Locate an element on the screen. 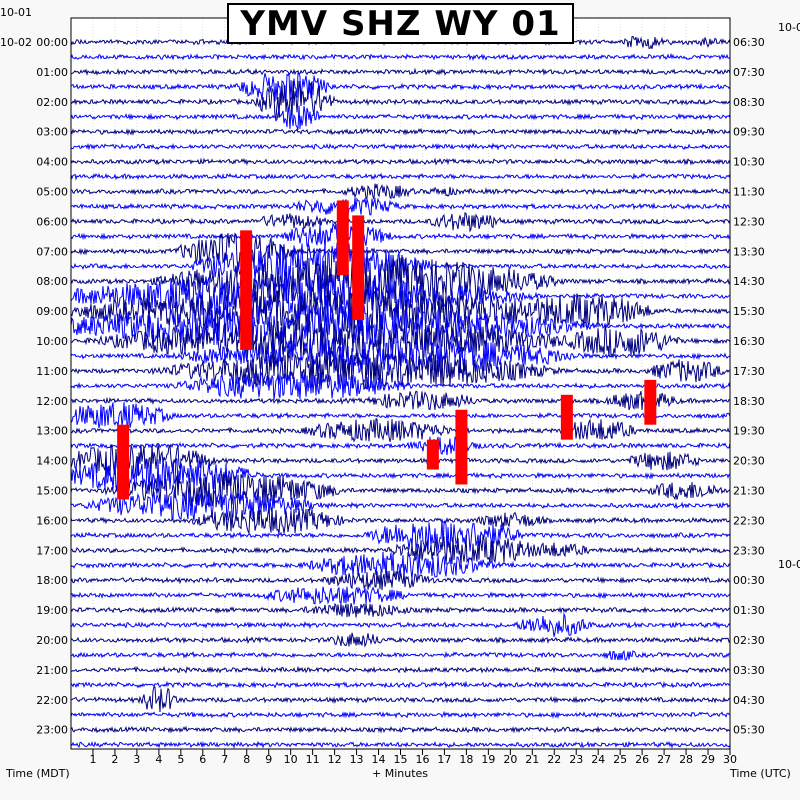  right-time-label: 03:30 is located at coordinates (749, 670).